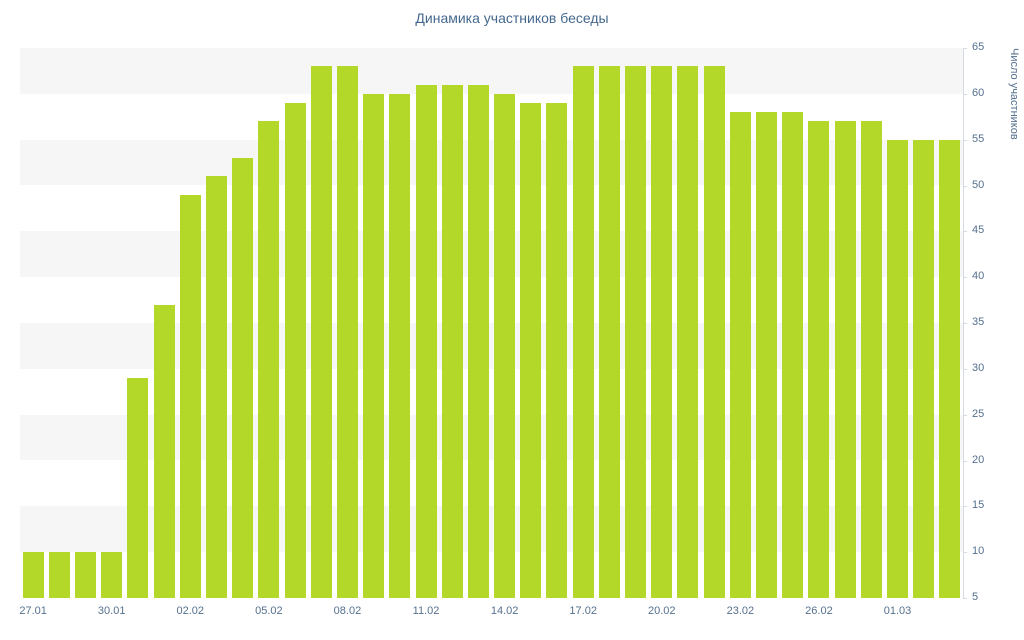  I want to click on y-tick-label: 65, so click(978, 47).